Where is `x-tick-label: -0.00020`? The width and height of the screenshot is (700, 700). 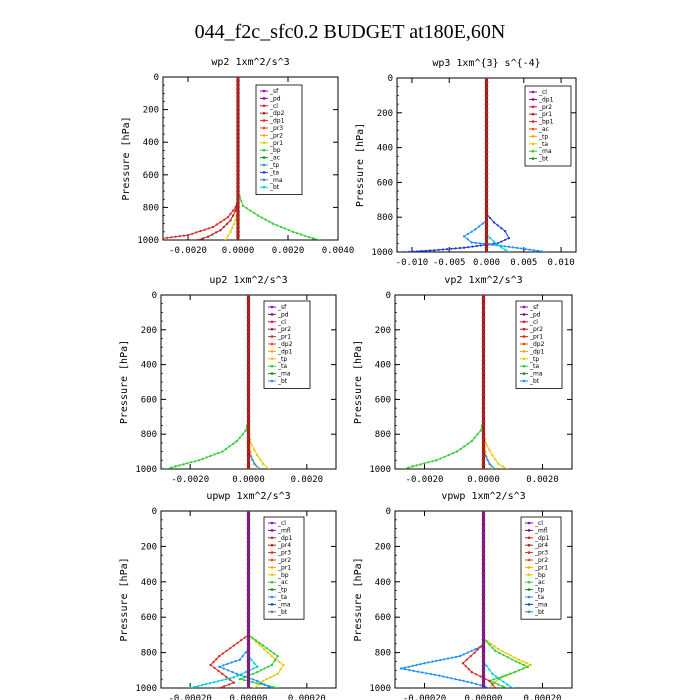 x-tick-label: -0.00020 is located at coordinates (424, 697).